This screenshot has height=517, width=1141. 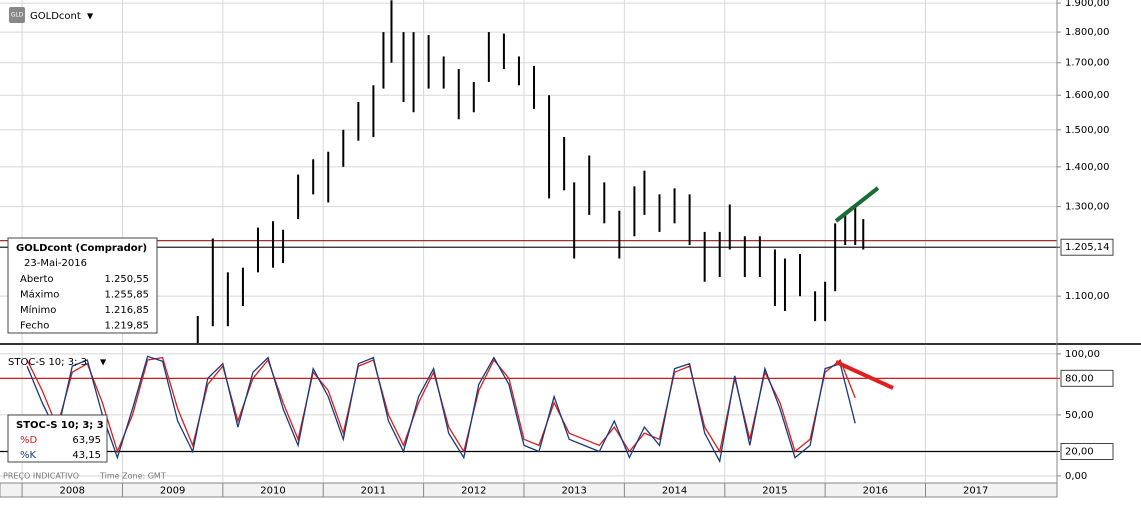 I want to click on y-tick-label: 1.100,00, so click(x=1087, y=296).